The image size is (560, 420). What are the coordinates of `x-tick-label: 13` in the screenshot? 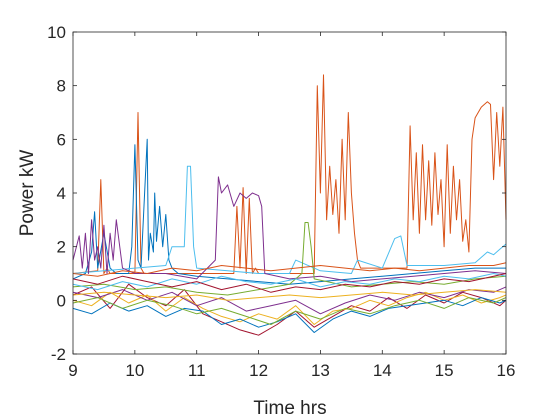 It's located at (320, 370).